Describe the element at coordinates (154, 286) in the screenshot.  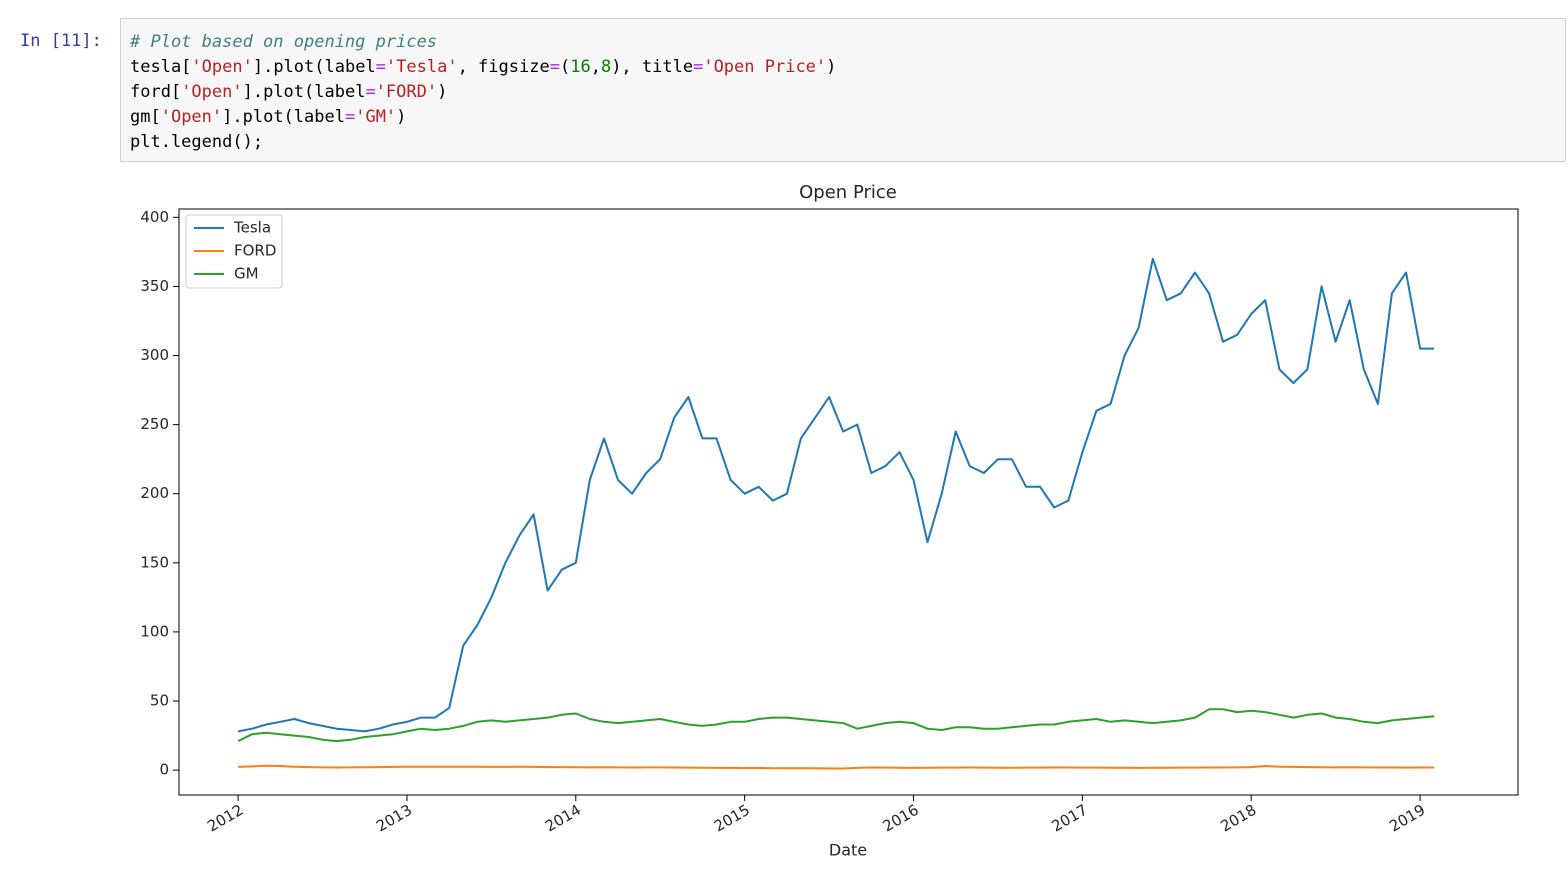
I see `y-tick-label: 350` at that location.